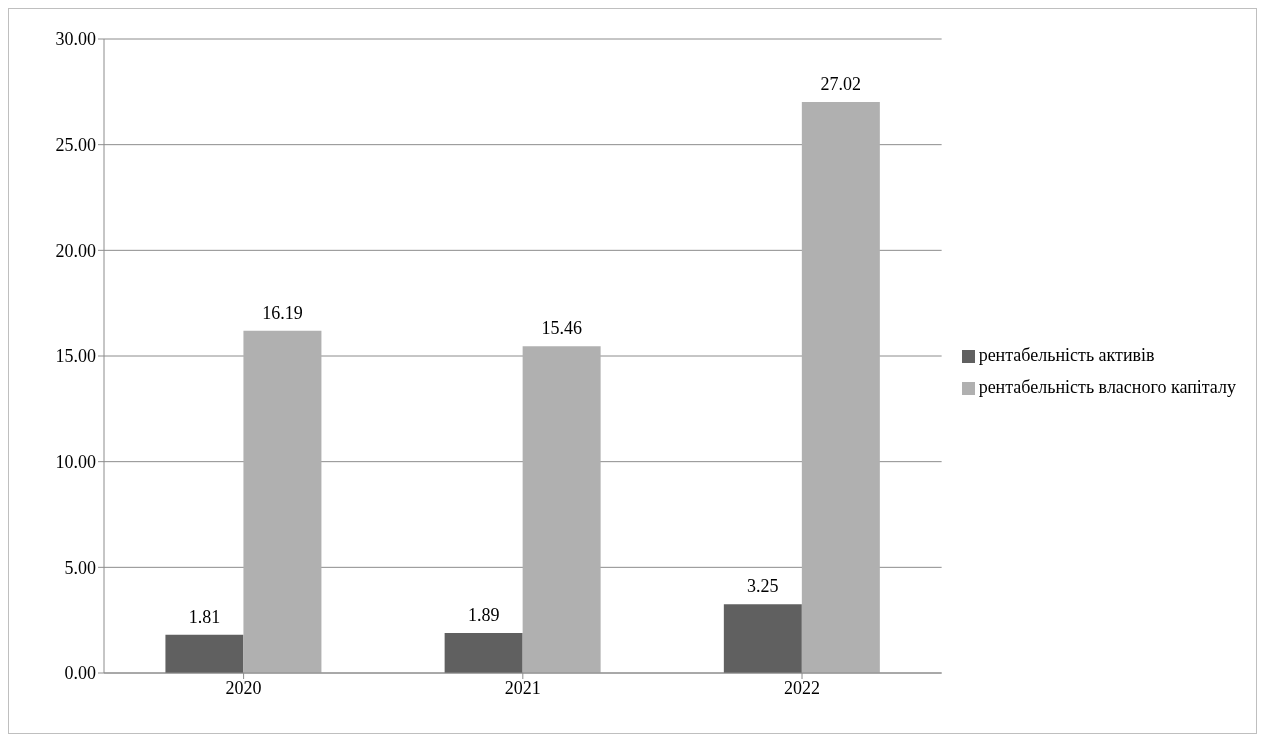  What do you see at coordinates (75, 250) in the screenshot?
I see `y-tick-label: 20.00` at bounding box center [75, 250].